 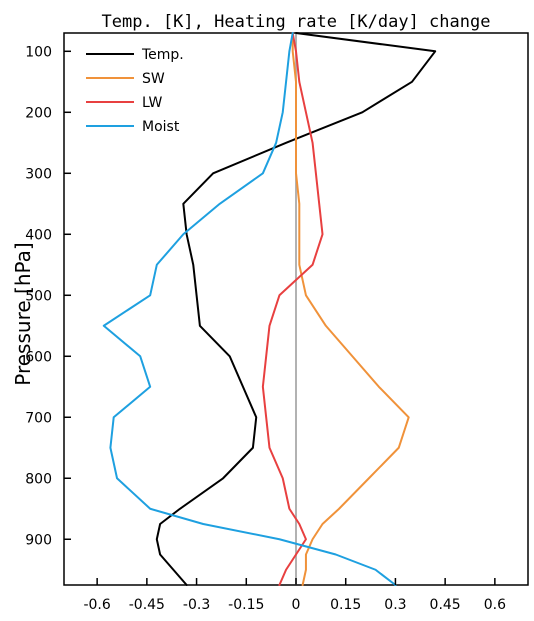 I want to click on x-tick-label: -0.45, so click(x=147, y=605).